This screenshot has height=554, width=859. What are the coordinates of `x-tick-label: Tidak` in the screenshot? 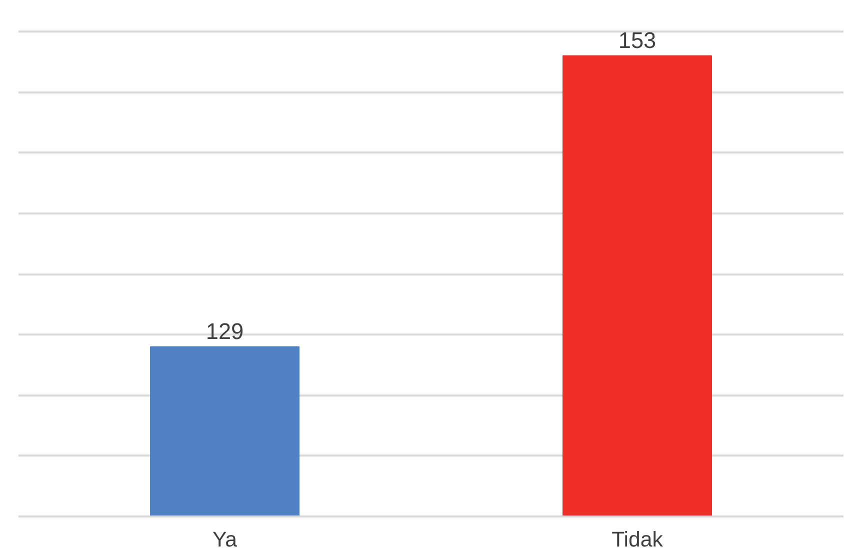 It's located at (638, 540).